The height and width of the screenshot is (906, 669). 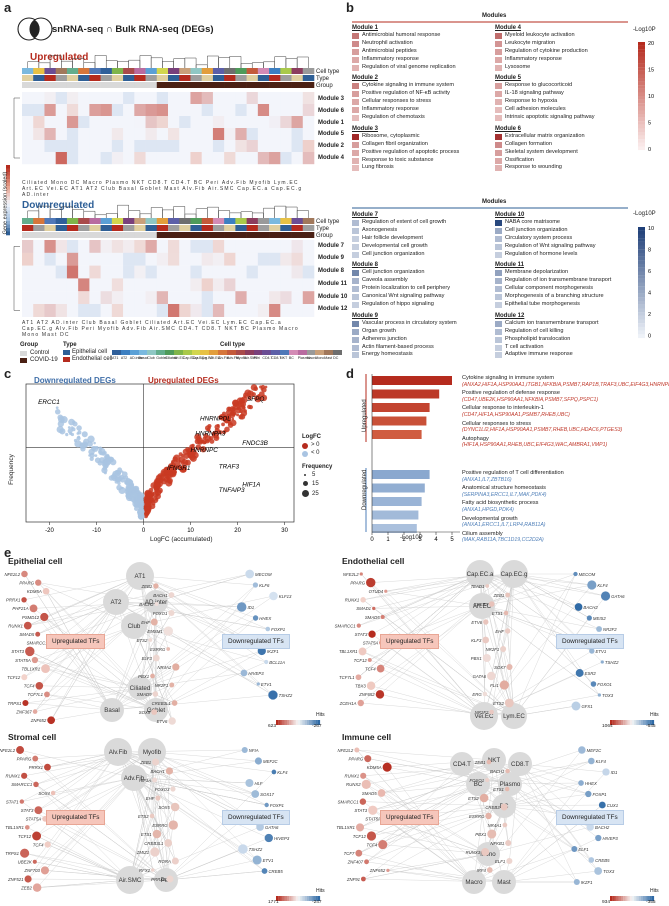 What do you see at coordinates (196, 352) in the screenshot?
I see `celltype-legend-swatch: Cap.EC.g` at bounding box center [196, 352].